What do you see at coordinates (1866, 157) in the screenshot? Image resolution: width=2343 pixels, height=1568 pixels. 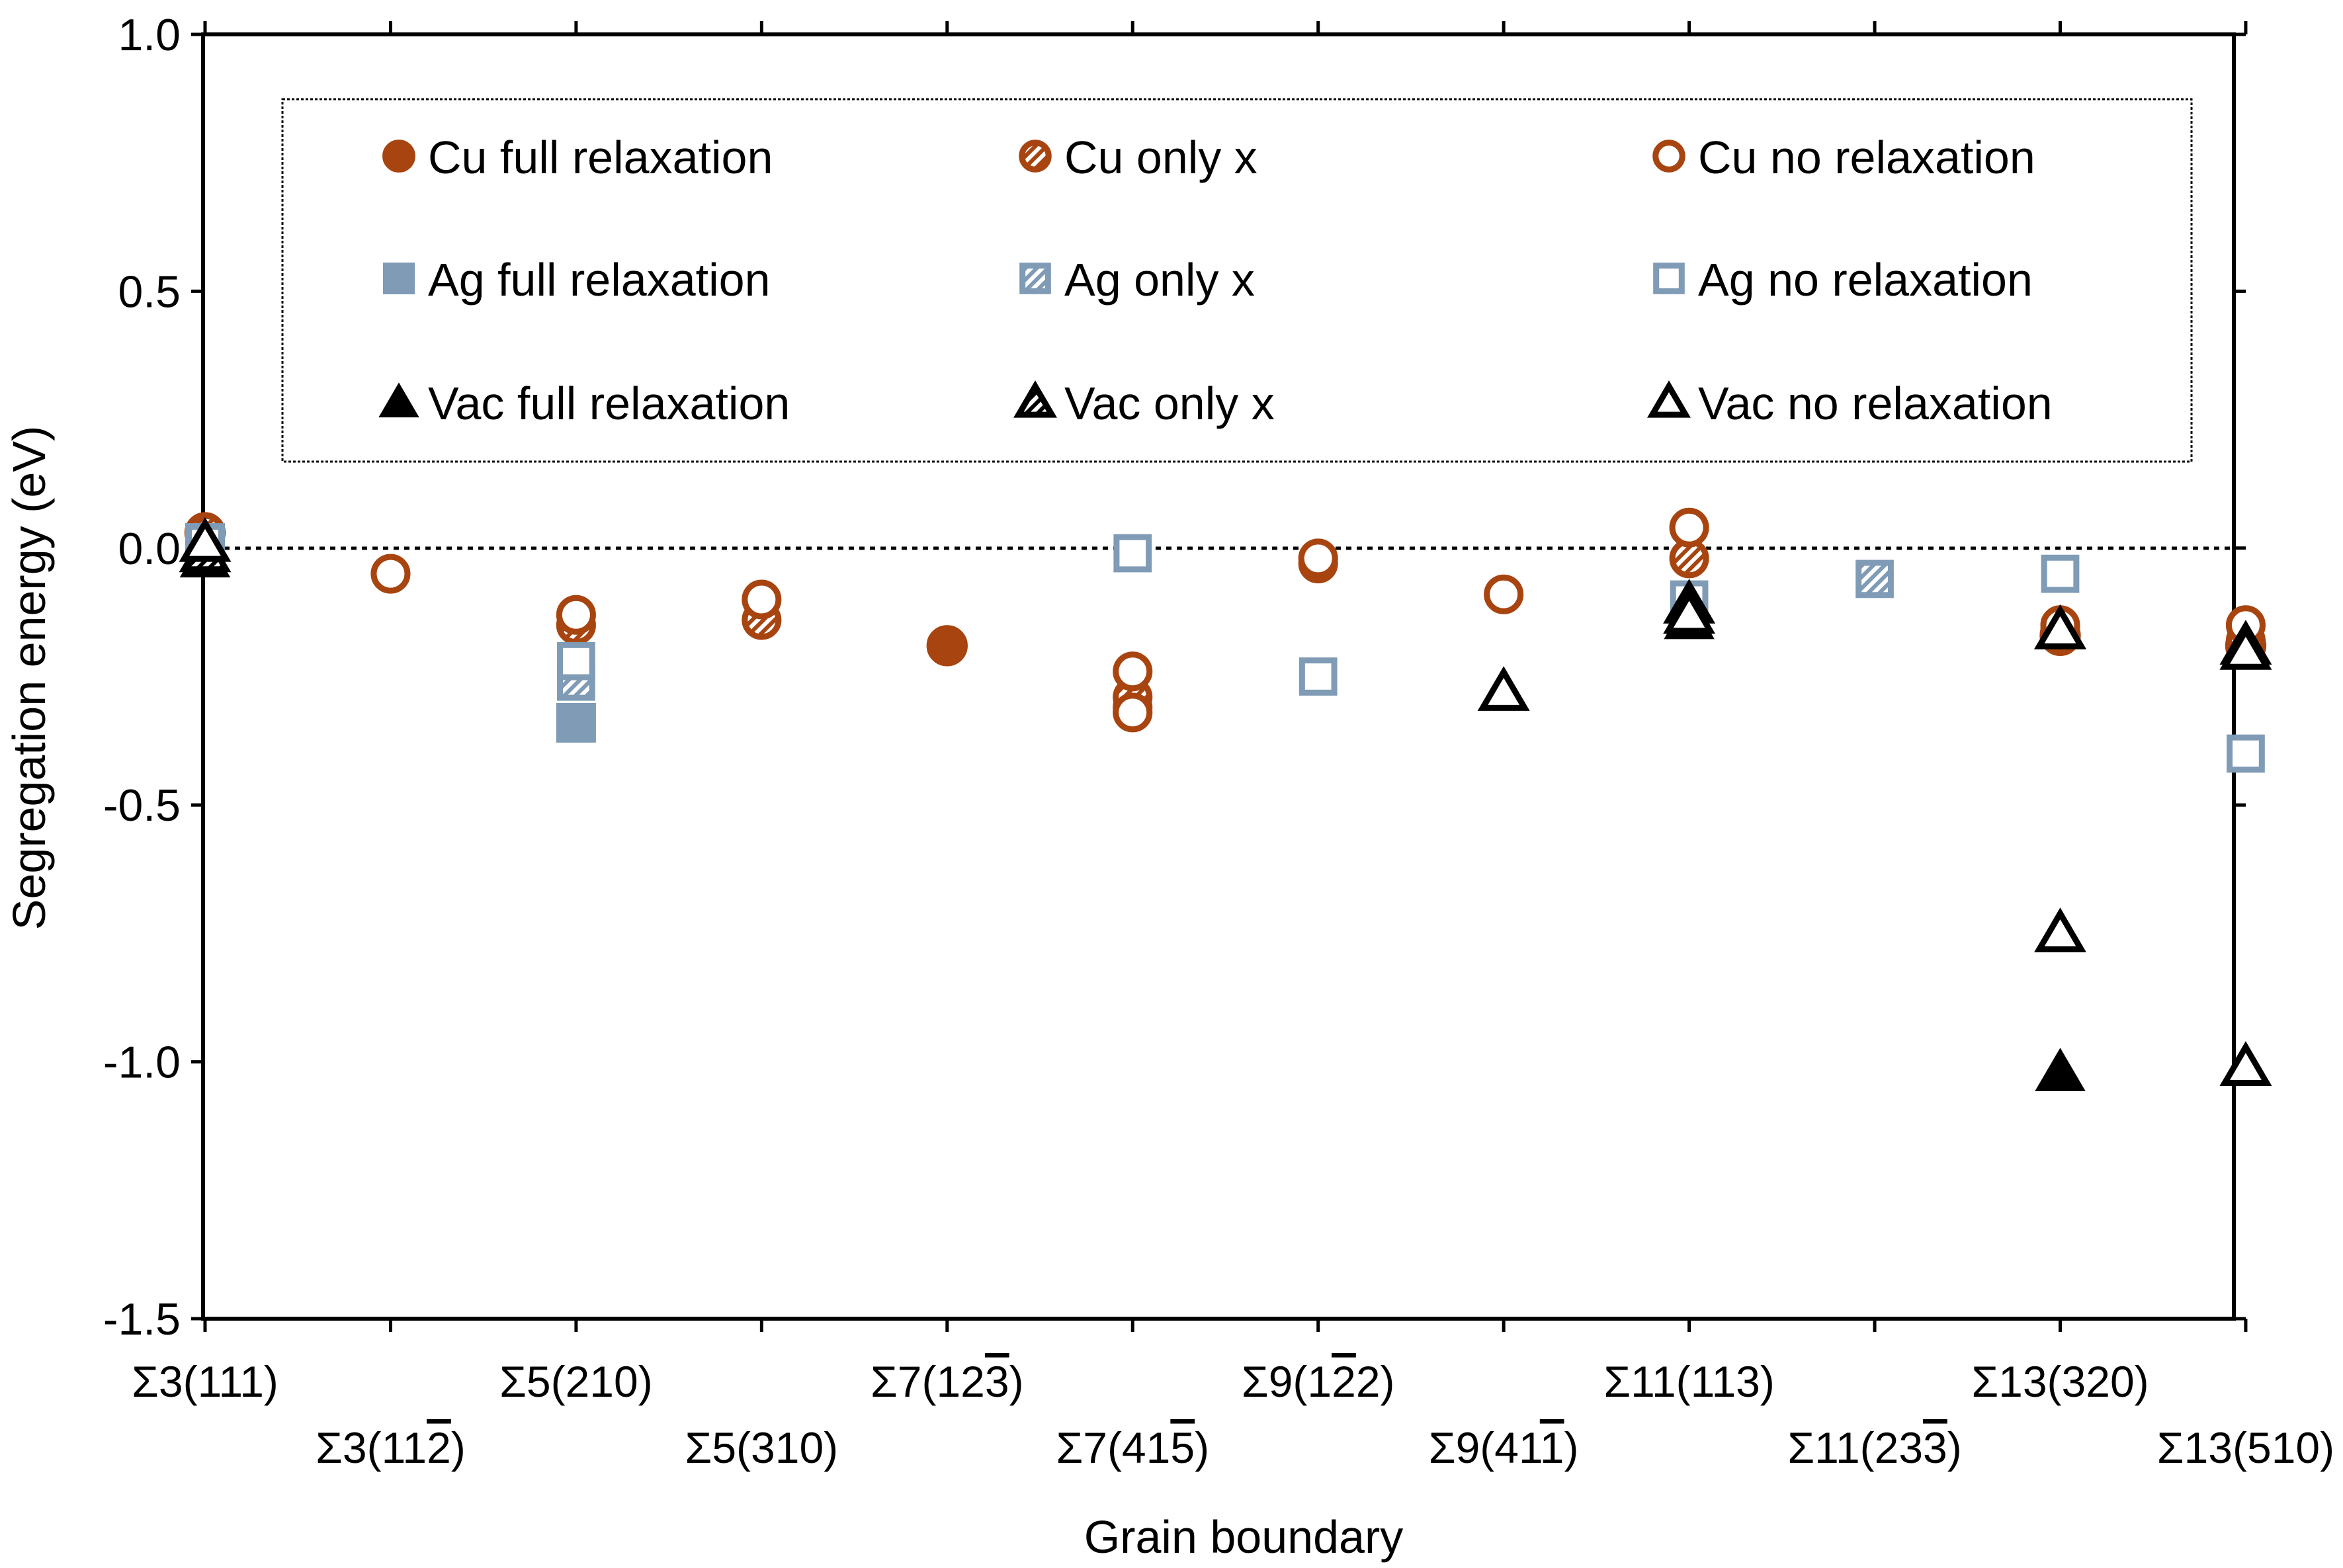 I see `legend-label: Cu no relaxation` at bounding box center [1866, 157].